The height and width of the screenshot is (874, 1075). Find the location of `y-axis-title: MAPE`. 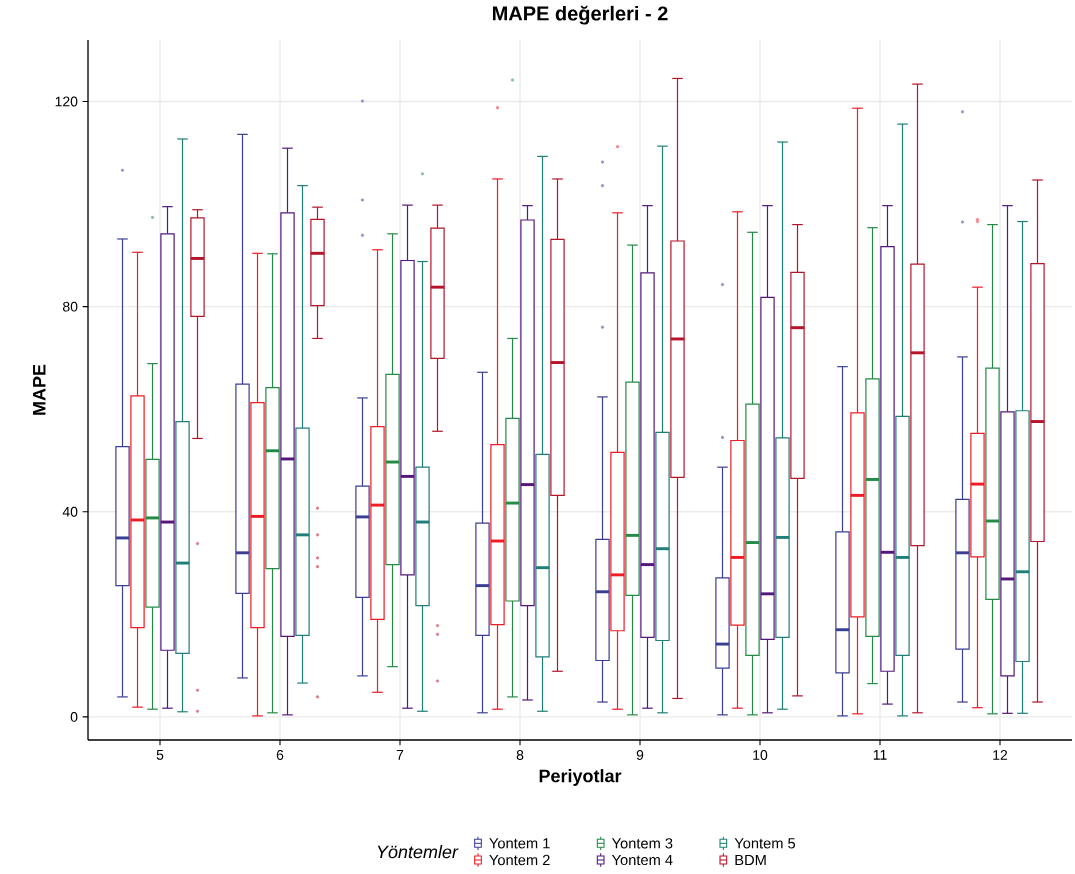

y-axis-title: MAPE is located at coordinates (39, 389).